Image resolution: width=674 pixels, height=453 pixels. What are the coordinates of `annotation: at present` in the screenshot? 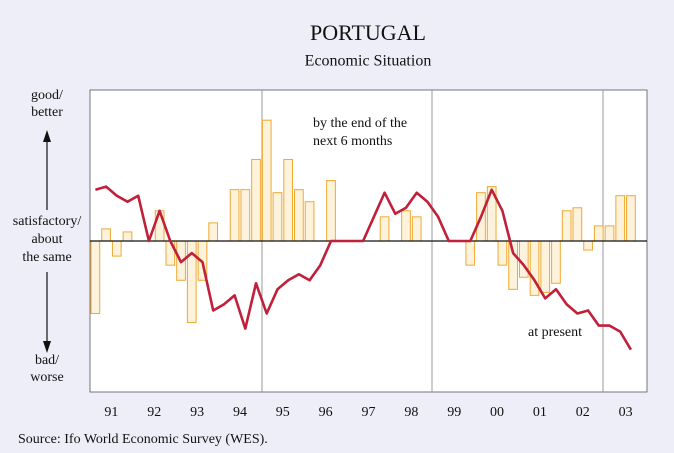 It's located at (555, 332).